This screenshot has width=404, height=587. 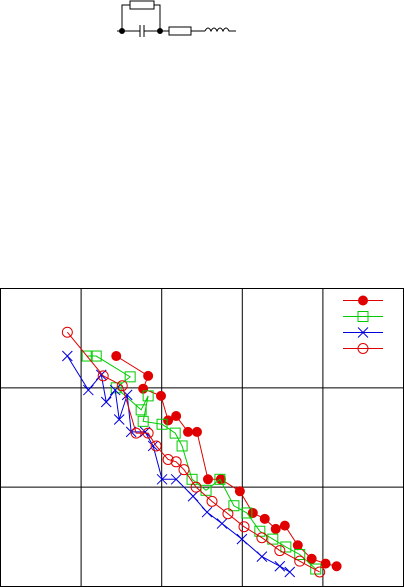 I want to click on circuit-diagram, so click(x=176, y=18).